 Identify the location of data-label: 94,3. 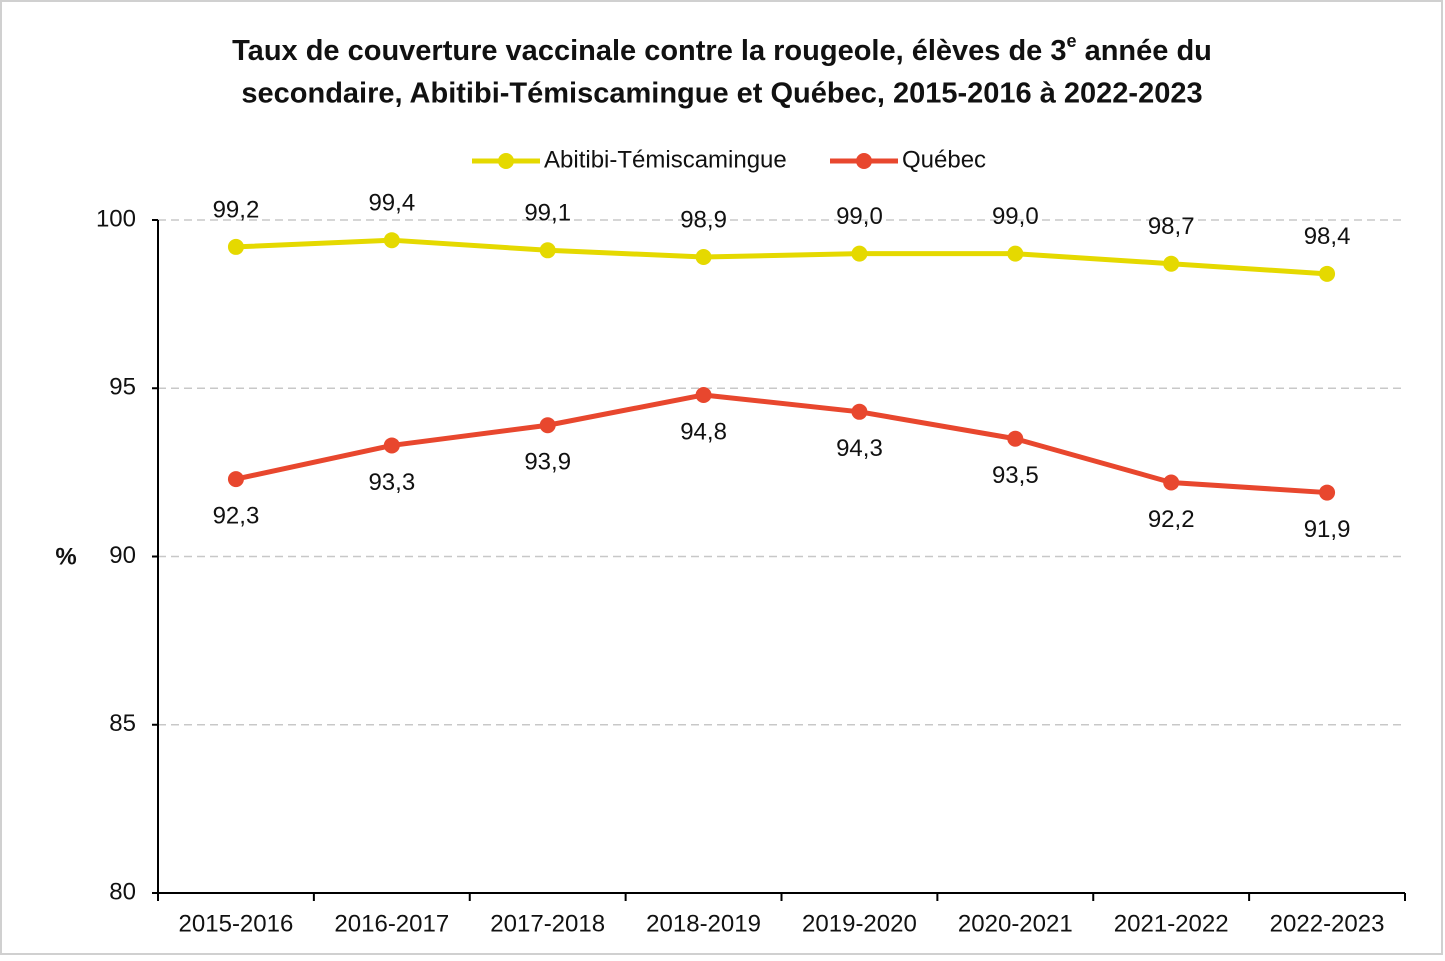
(859, 448).